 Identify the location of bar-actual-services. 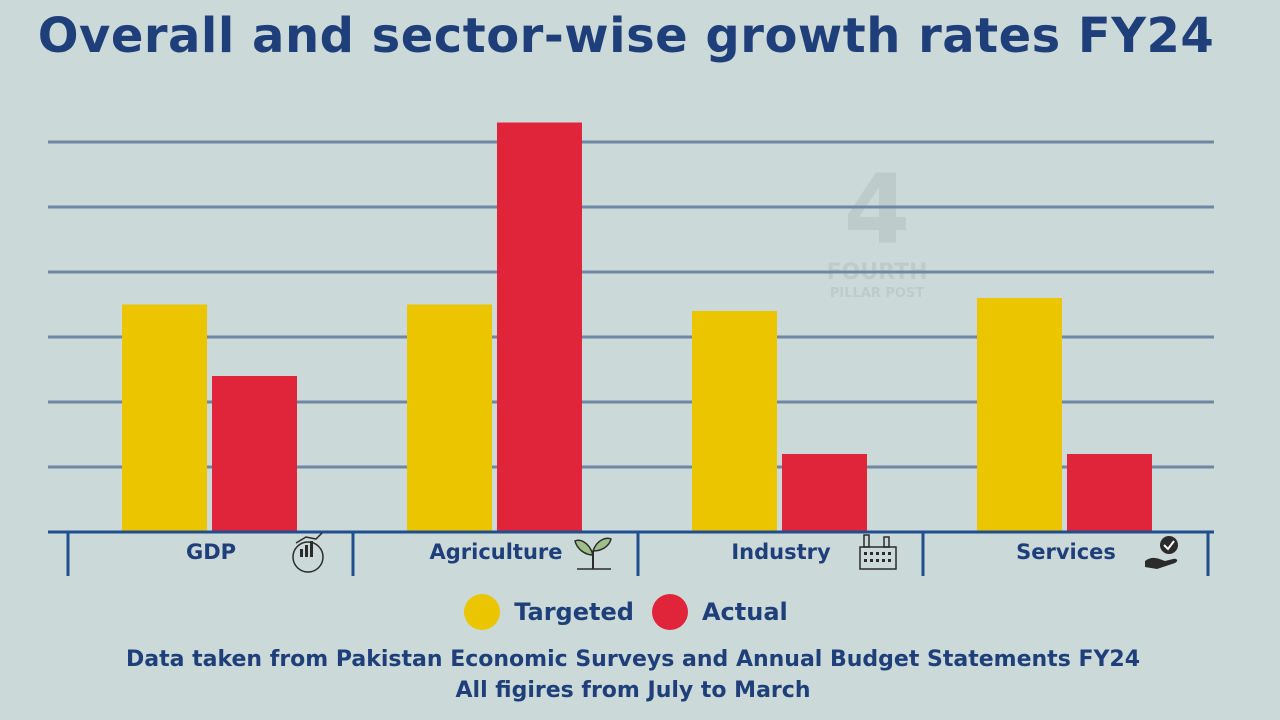
(1109, 493).